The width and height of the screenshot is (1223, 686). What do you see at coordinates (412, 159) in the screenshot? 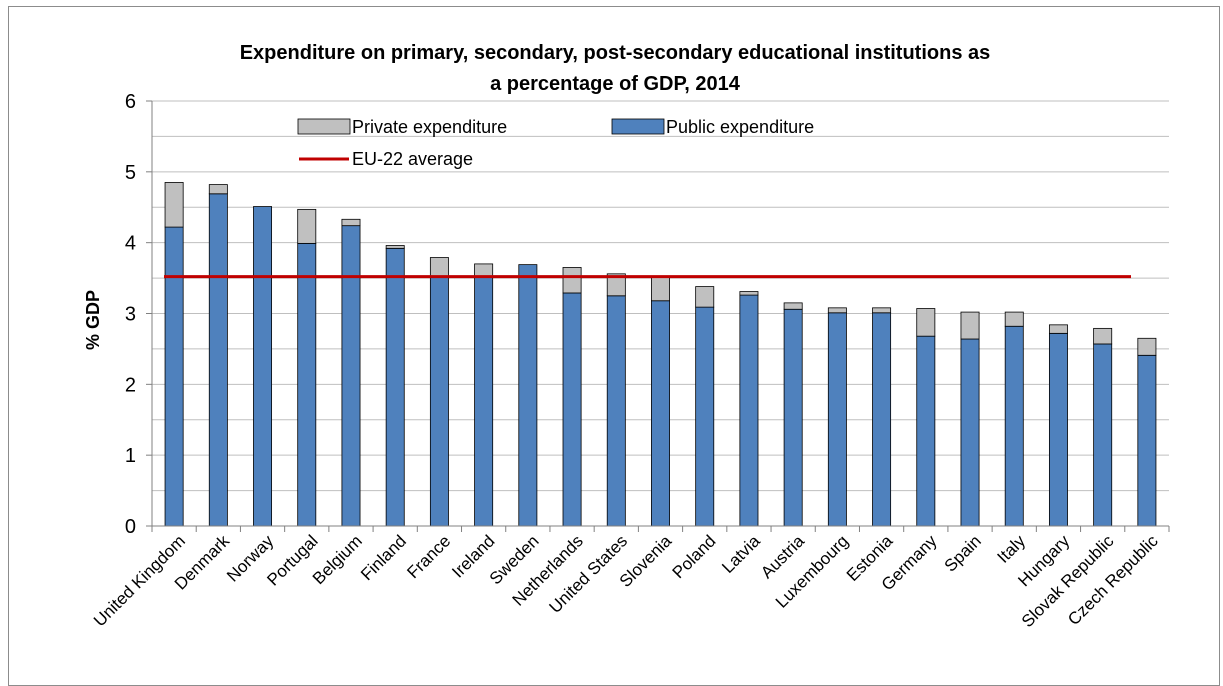
I see `legend-label-average: EU-22 average` at bounding box center [412, 159].